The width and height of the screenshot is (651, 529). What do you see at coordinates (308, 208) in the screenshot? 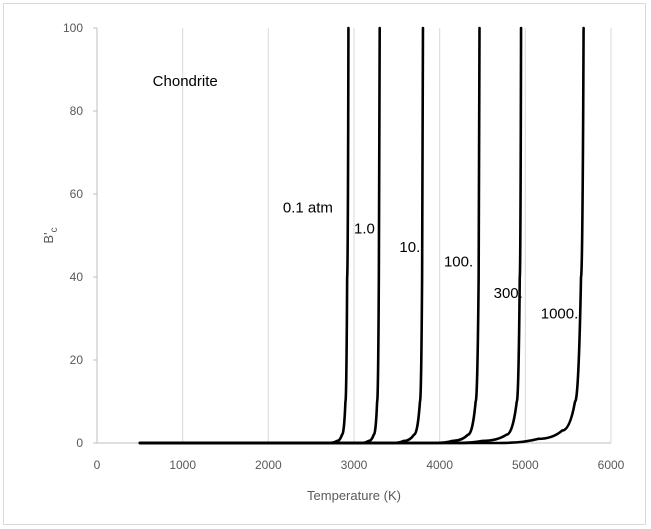
I see `annotation-label: 0.1 atm` at bounding box center [308, 208].